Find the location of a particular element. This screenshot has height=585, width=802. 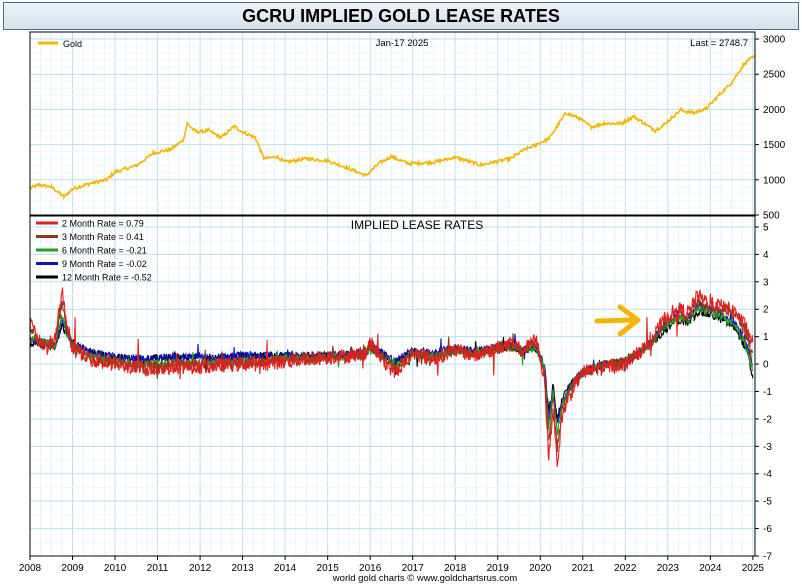

legend-label-2-month-rate: 2 Month Rate = 0.79 is located at coordinates (103, 224).